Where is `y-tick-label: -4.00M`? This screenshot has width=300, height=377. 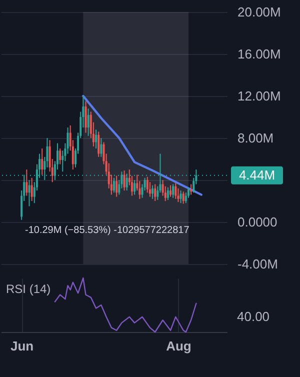
y-tick-label: -4.00M is located at coordinates (258, 264).